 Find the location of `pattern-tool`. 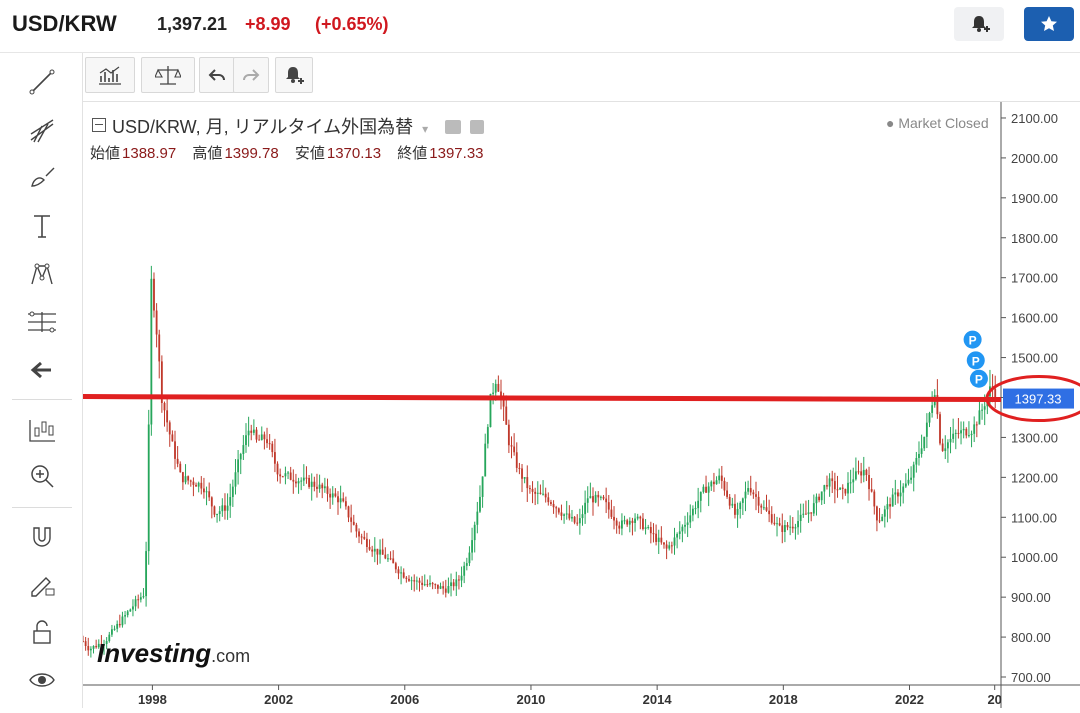

pattern-tool is located at coordinates (42, 274).